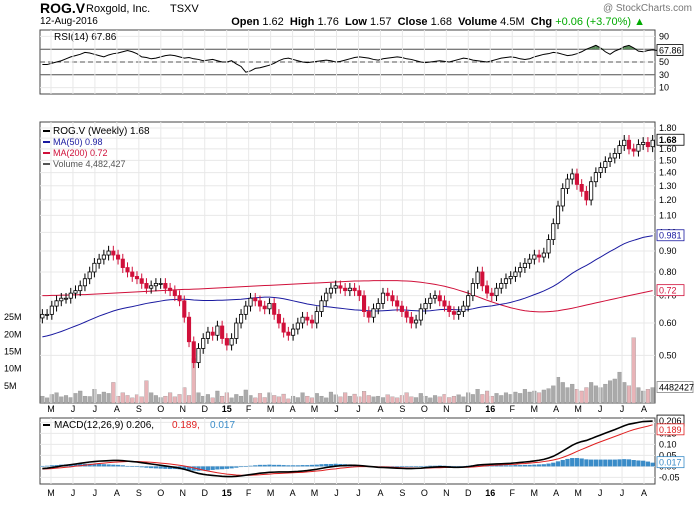 Image resolution: width=700 pixels, height=530 pixels. I want to click on price-tick-label: 1.20, so click(668, 200).